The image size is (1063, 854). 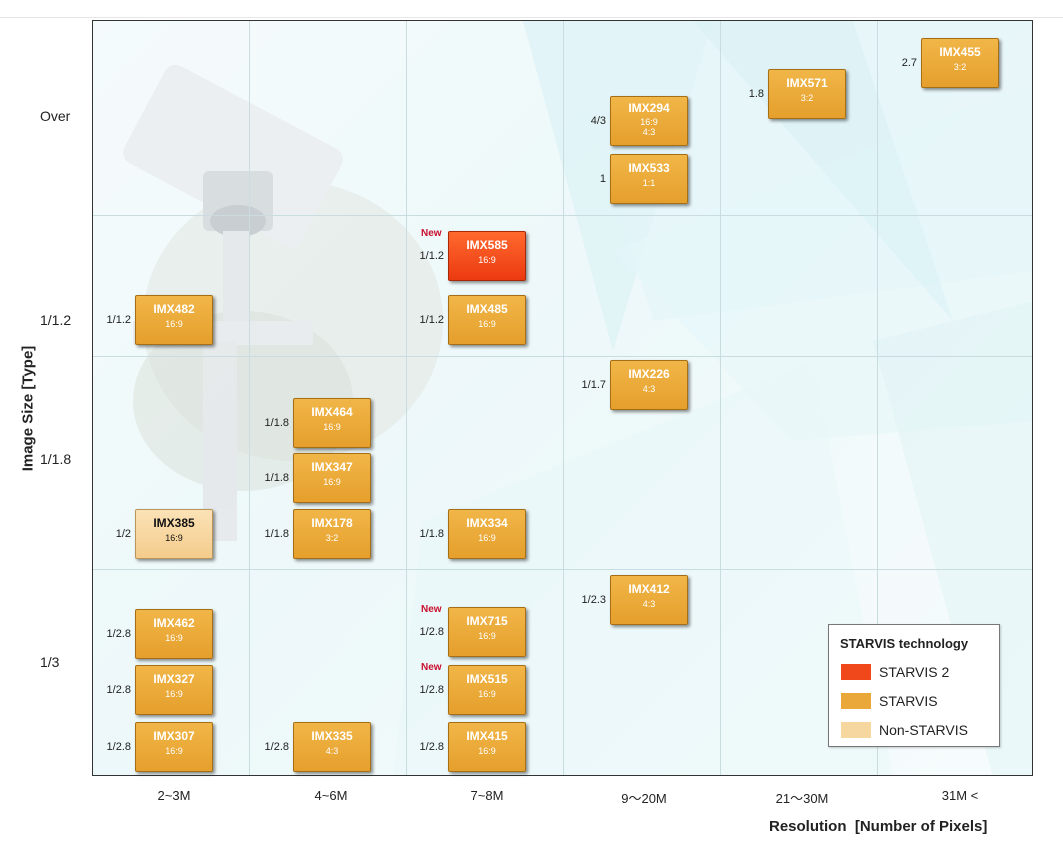 I want to click on sensor-chip-imx294: IMX294 16:9 4:3, so click(x=649, y=121).